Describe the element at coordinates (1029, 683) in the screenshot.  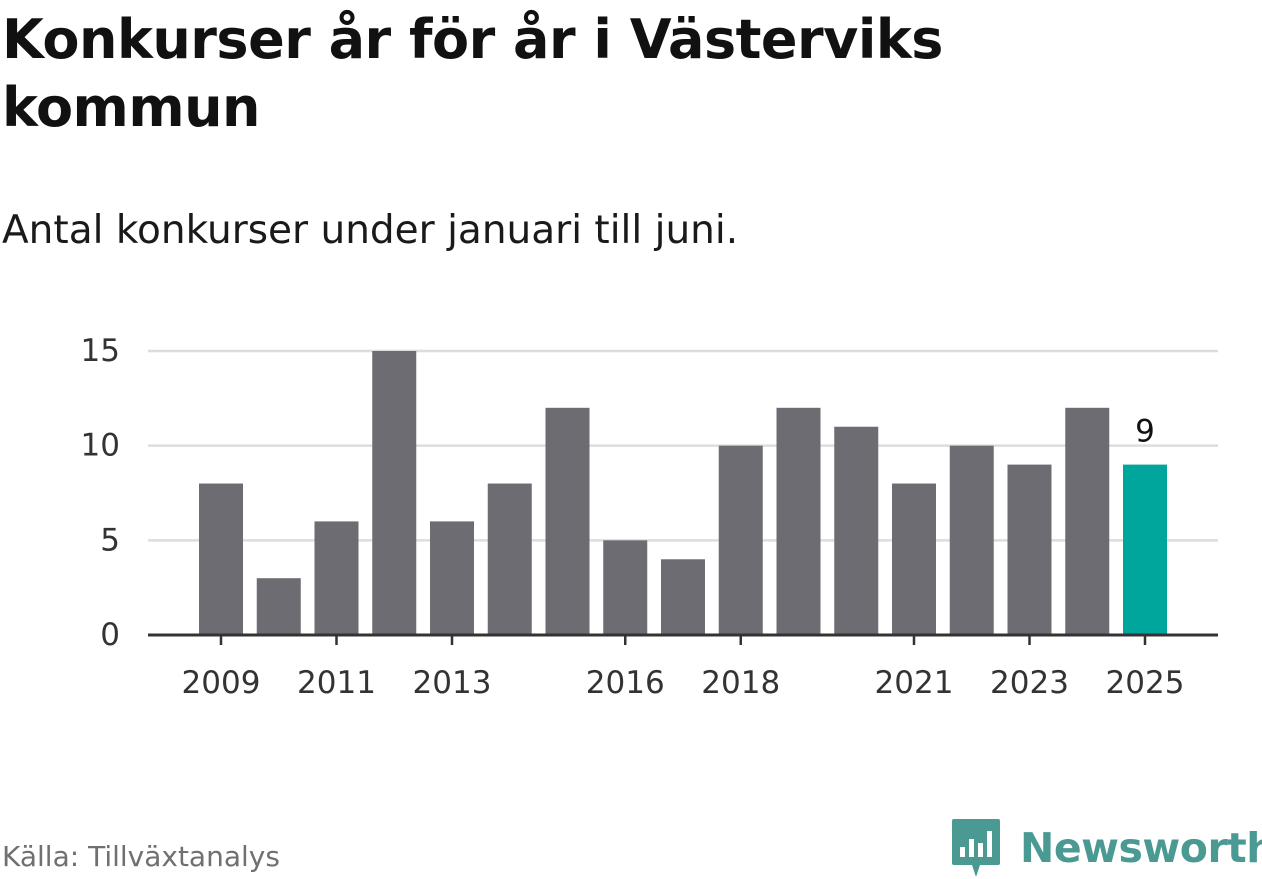
I see `x-tick-label: 2023` at that location.